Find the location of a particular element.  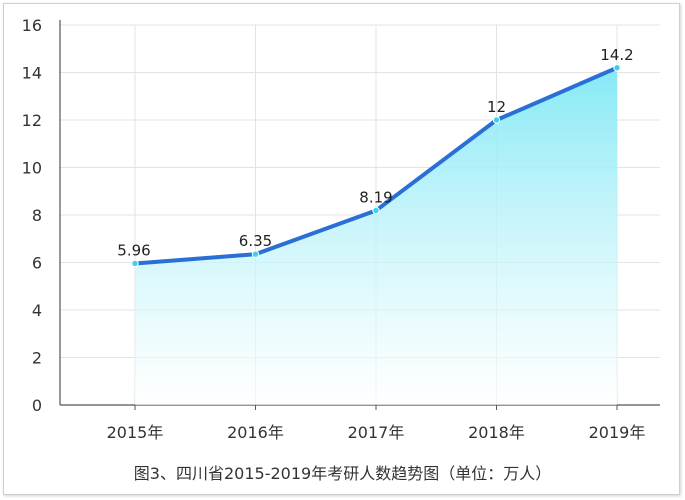

x-tick-label: 2019年 is located at coordinates (617, 432).